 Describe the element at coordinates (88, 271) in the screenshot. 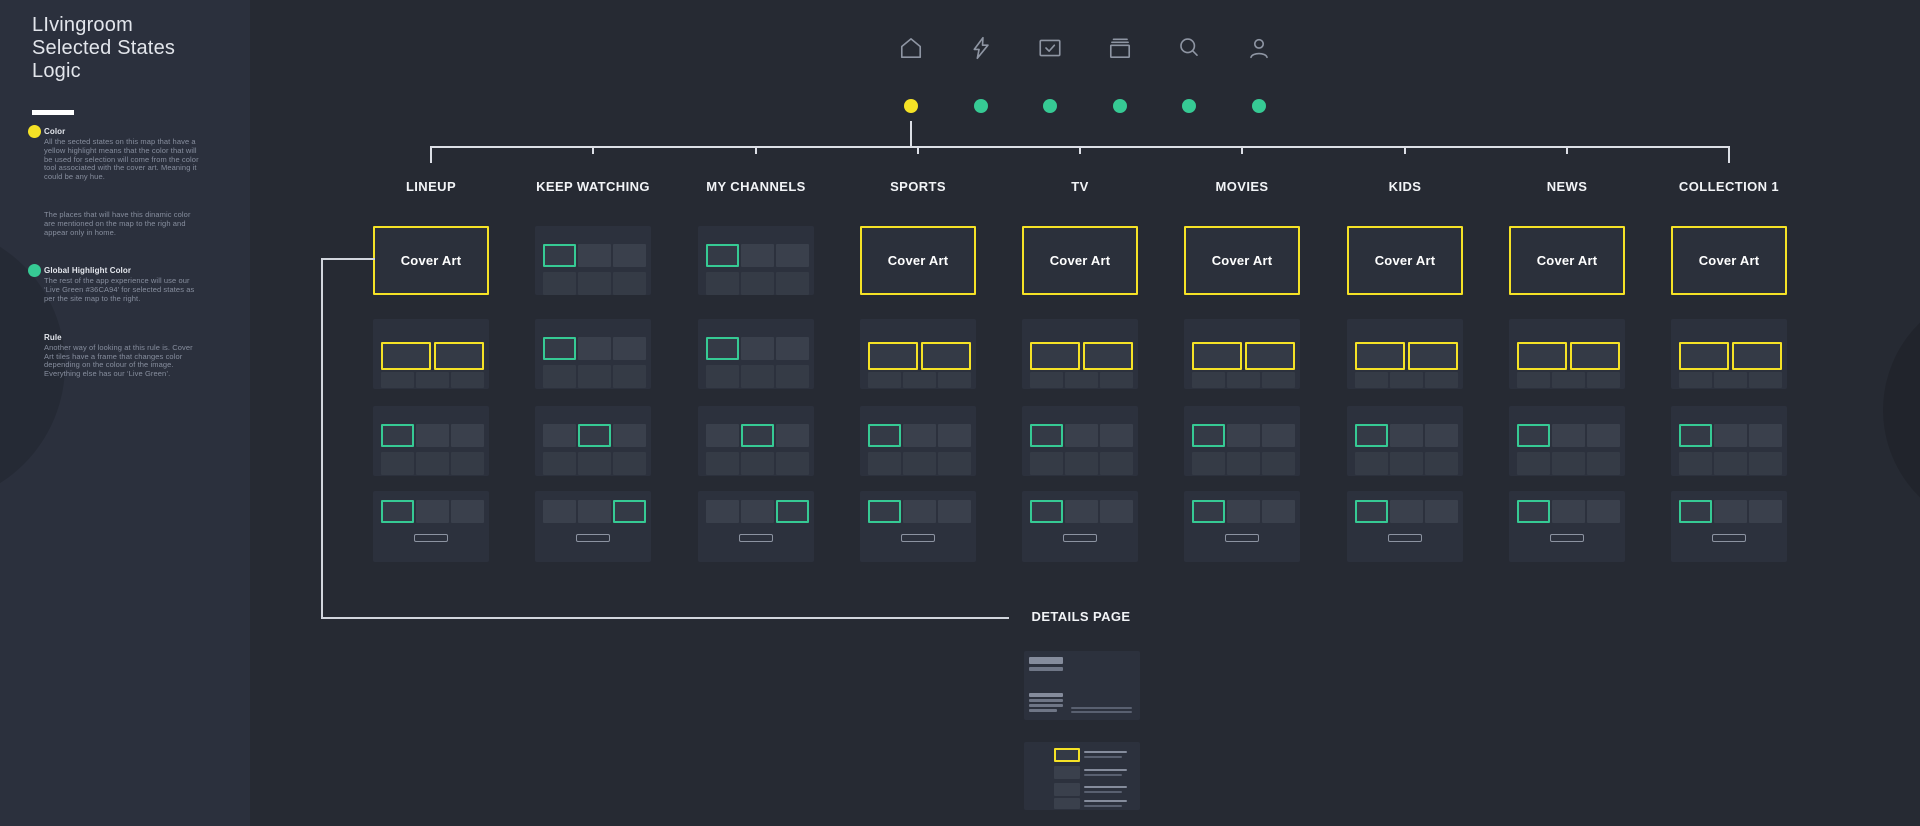

I see `legend-heading: Global Highlight Color` at that location.